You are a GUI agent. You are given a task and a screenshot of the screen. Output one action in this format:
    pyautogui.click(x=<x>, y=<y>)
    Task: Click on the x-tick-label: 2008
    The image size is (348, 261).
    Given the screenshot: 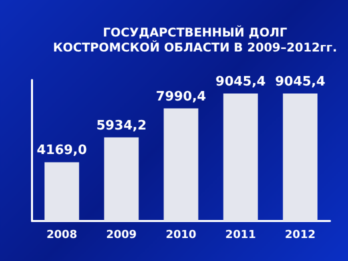 What is the action you would take?
    pyautogui.click(x=62, y=234)
    